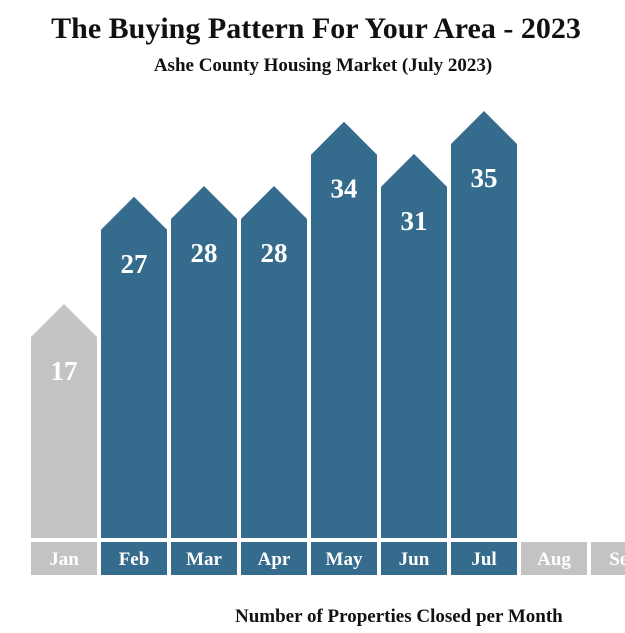 This screenshot has height=633, width=625. Describe the element at coordinates (414, 221) in the screenshot. I see `data-label-jun: 31` at that location.